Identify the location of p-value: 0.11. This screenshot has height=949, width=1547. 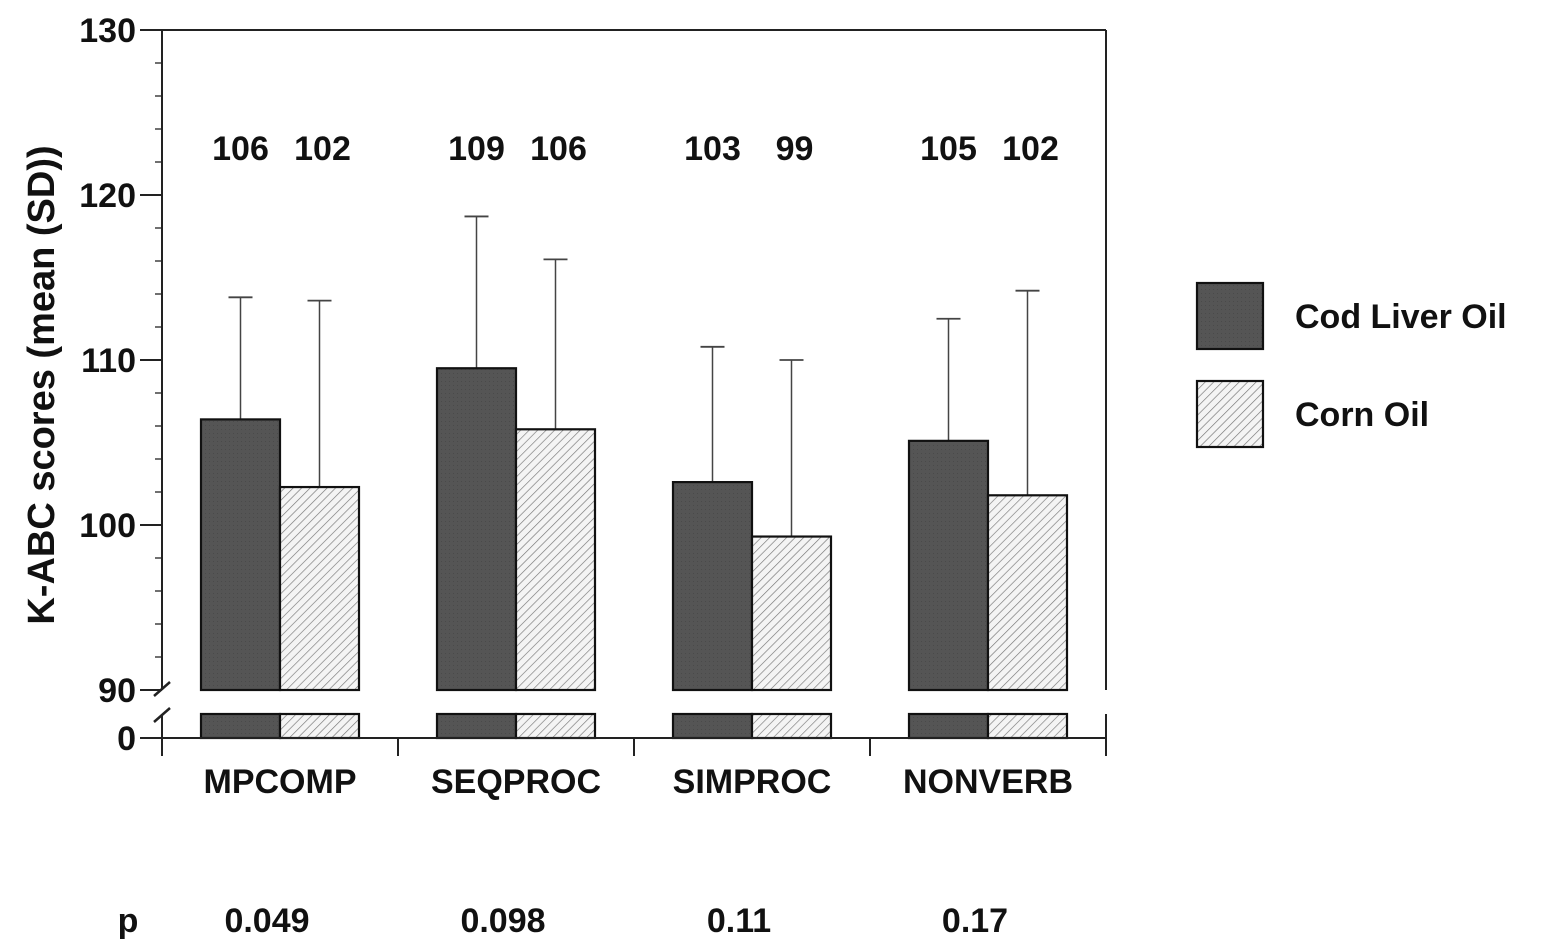
(739, 921).